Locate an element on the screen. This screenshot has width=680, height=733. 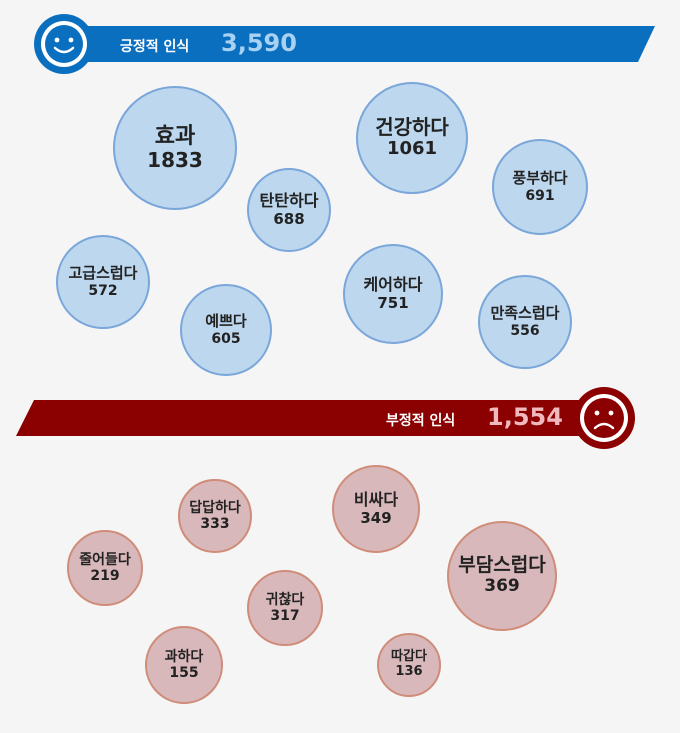
negative-bubble-word: 귀찮다 is located at coordinates (285, 599).